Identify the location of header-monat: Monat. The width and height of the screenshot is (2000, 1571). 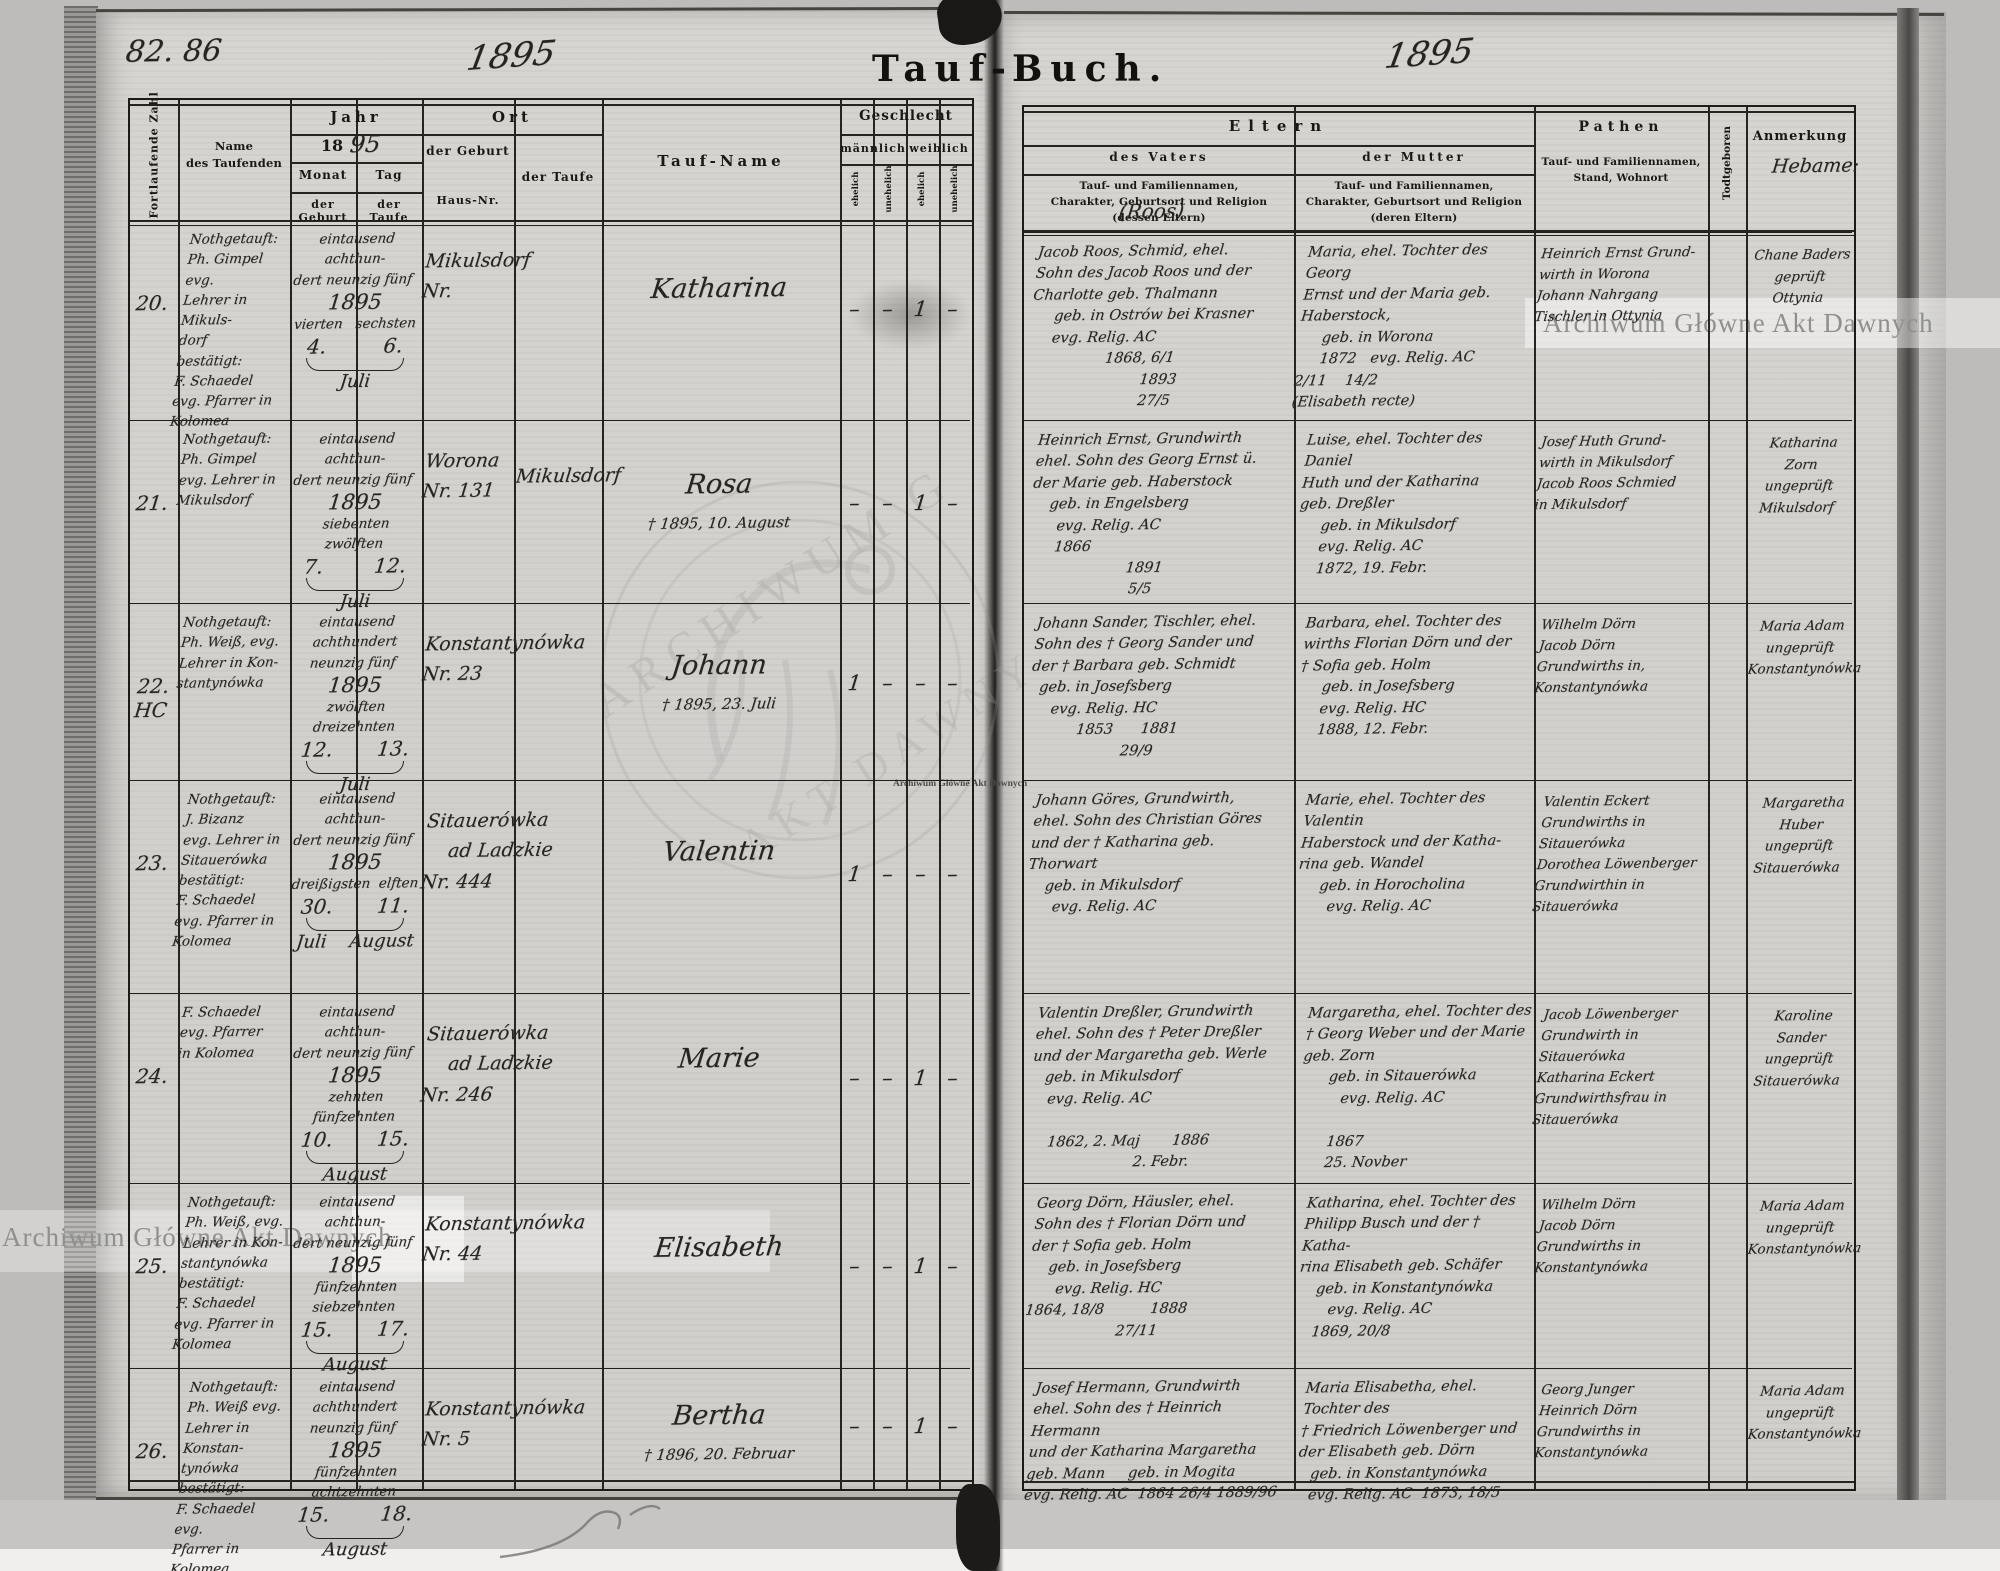
(323, 175).